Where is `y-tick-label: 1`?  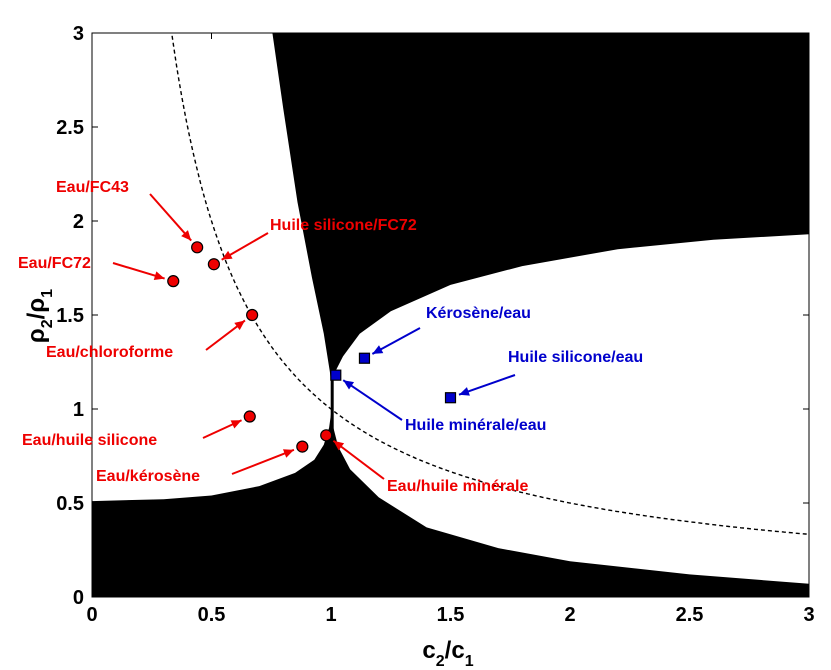
y-tick-label: 1 is located at coordinates (78, 410).